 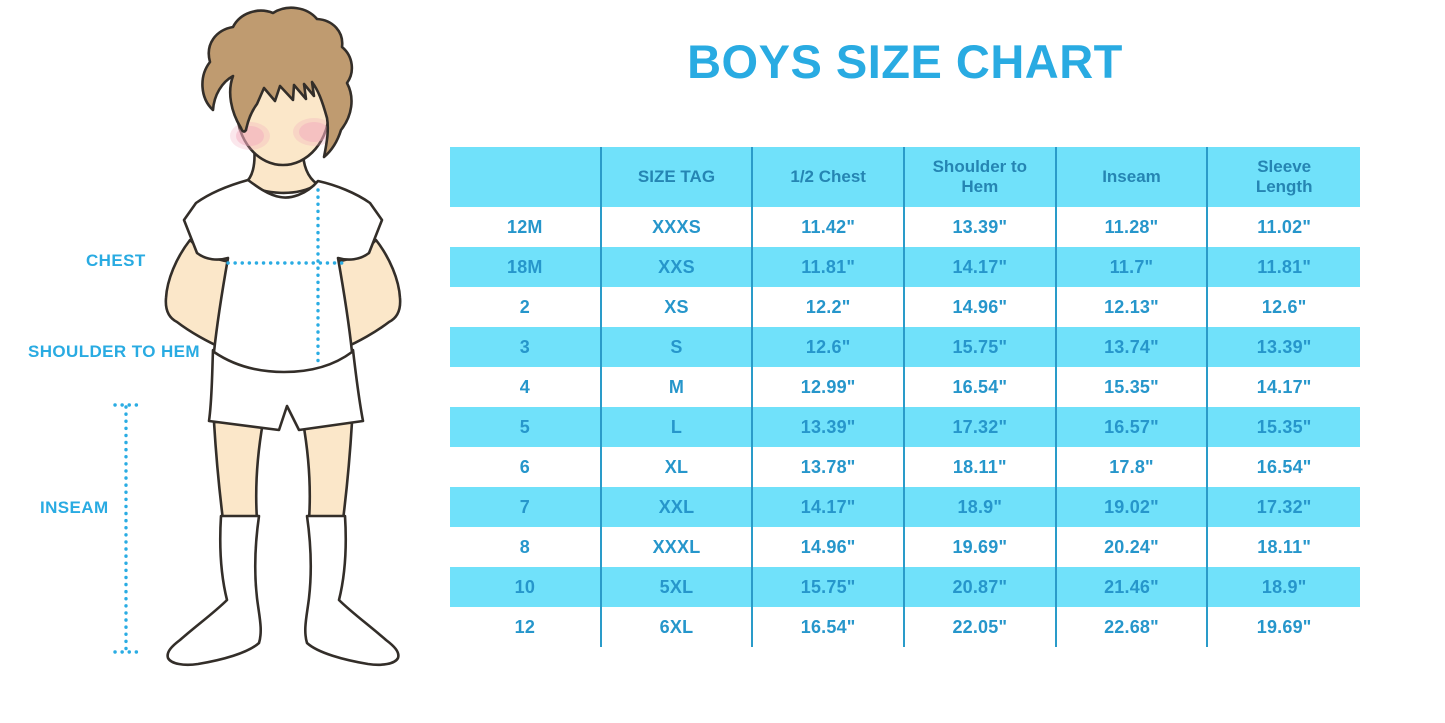 I want to click on table-cell: 11.02", so click(x=1284, y=227).